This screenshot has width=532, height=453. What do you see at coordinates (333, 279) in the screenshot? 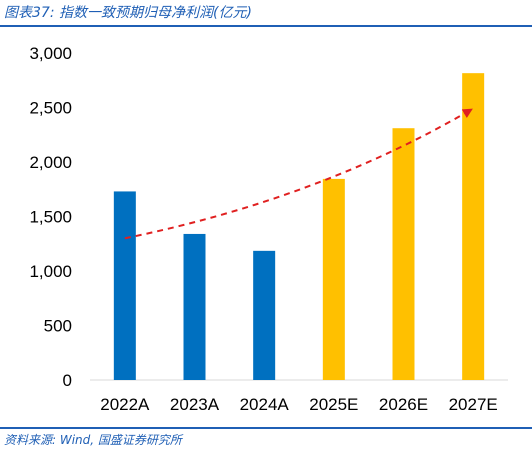
I see `bar-2025E` at bounding box center [333, 279].